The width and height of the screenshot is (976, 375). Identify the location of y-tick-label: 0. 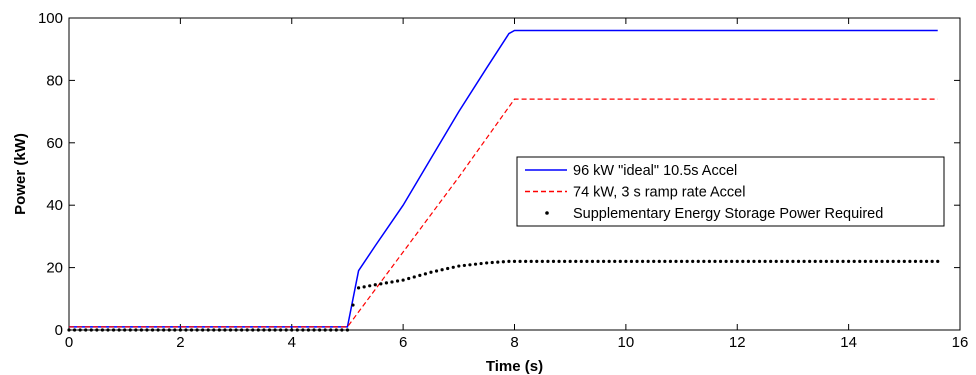
(59, 330).